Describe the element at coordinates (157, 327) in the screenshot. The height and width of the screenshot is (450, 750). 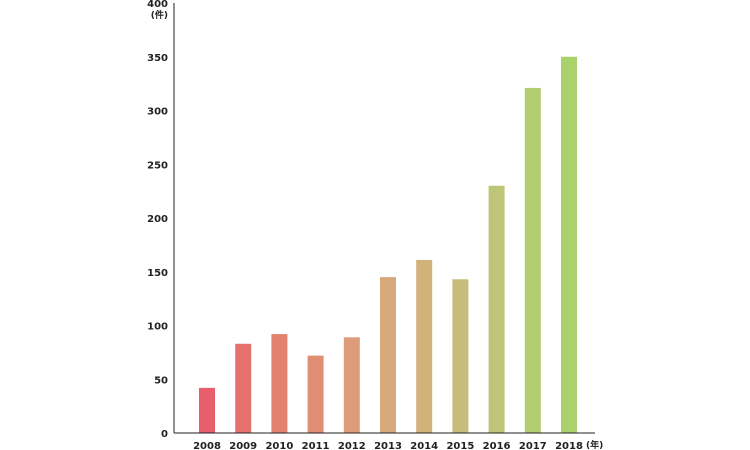
I see `y-tick-label: 100` at that location.